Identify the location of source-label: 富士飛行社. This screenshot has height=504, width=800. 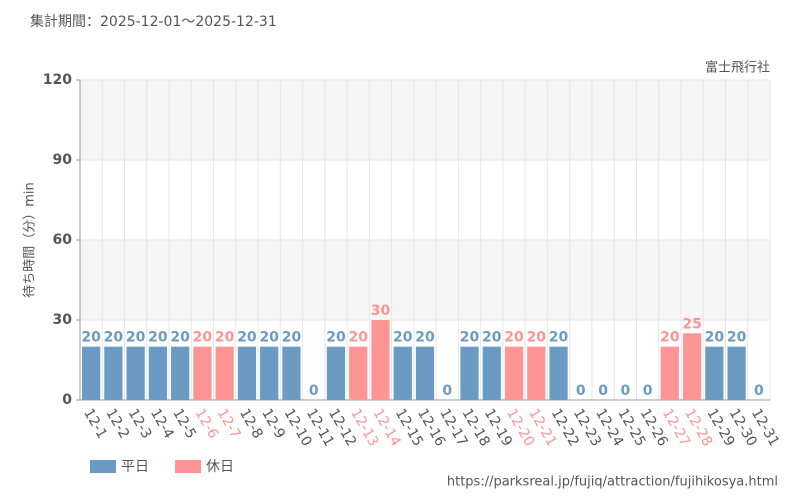
(737, 68).